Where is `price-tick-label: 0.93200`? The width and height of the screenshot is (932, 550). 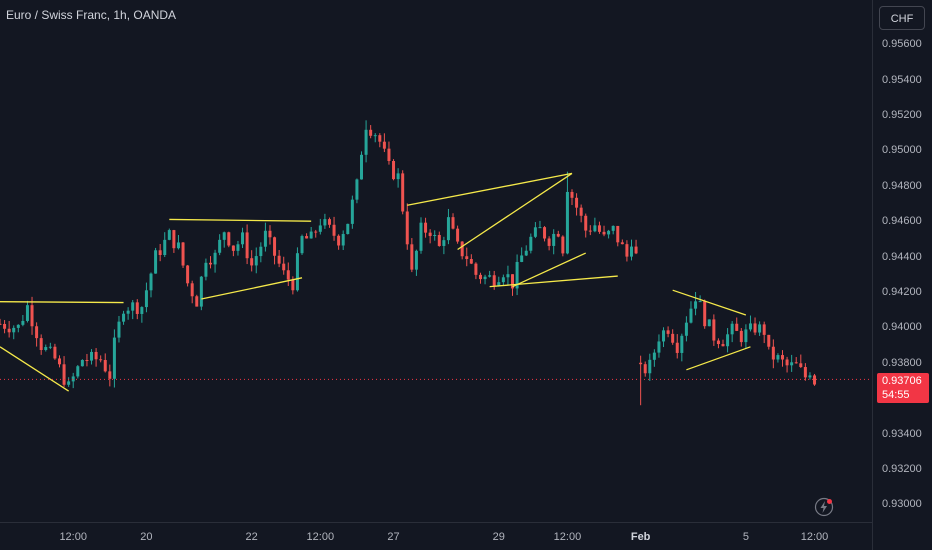
price-tick-label: 0.93200 is located at coordinates (902, 468).